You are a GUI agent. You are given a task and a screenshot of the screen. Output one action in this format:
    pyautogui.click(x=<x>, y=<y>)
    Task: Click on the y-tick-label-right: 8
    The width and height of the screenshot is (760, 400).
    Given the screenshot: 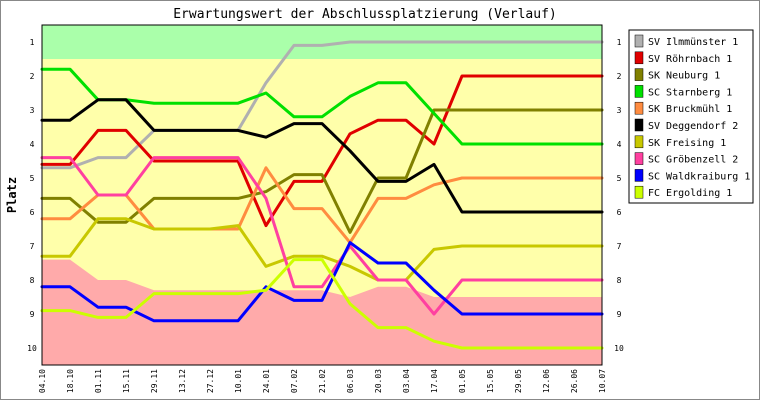 What is the action you would take?
    pyautogui.click(x=619, y=280)
    